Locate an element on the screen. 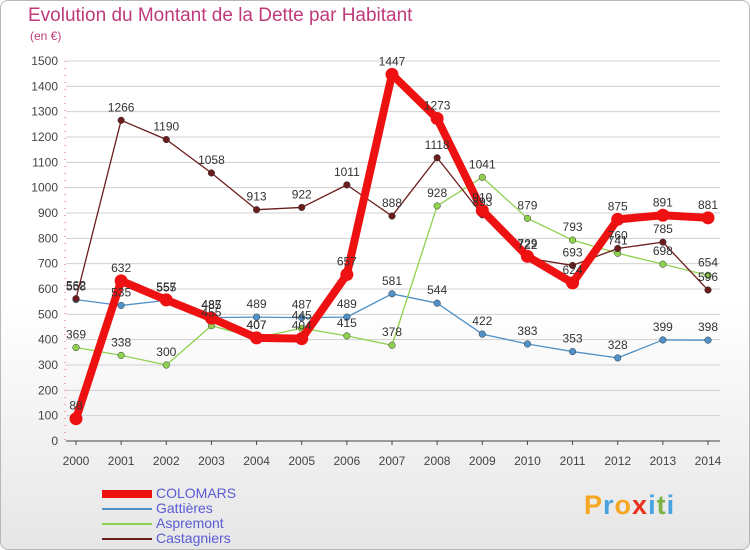 The width and height of the screenshot is (750, 550). data-label: 632 is located at coordinates (121, 268).